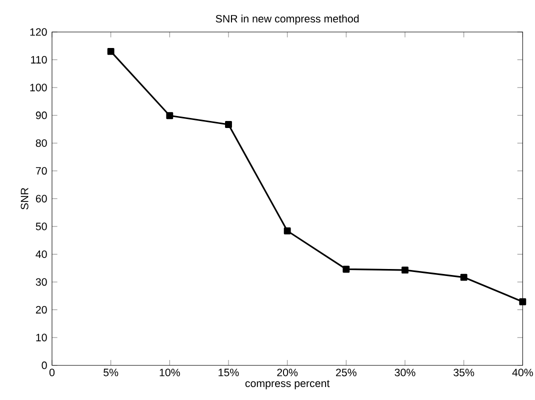 The image size is (535, 400). I want to click on y-tick-label: 110, so click(39, 60).